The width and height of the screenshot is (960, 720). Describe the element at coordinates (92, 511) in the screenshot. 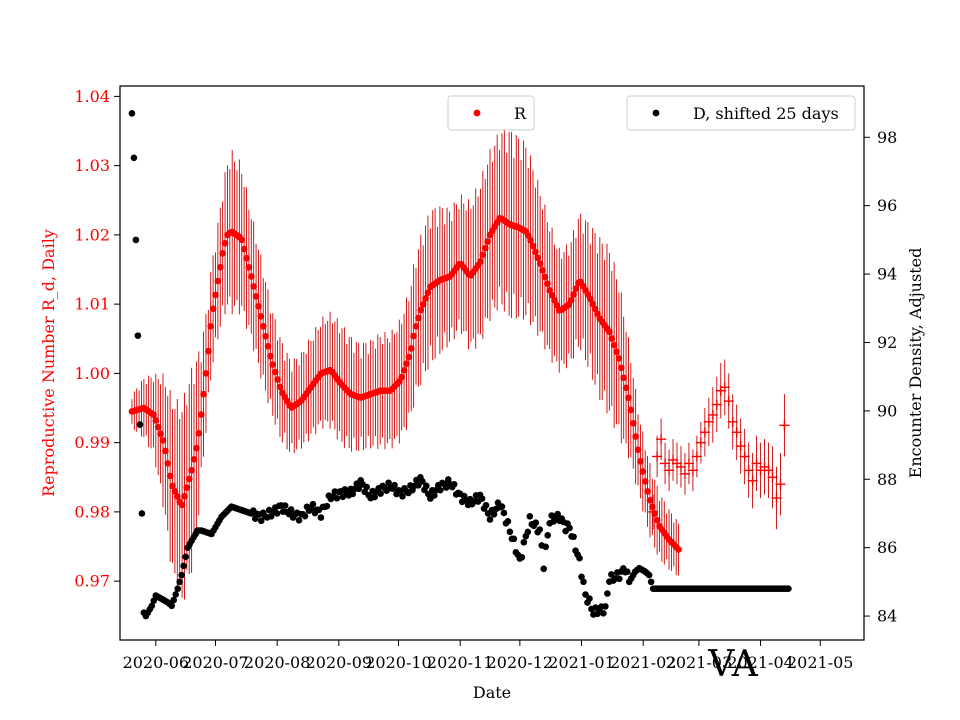

I see `y-left-tick-label: 0.98` at that location.